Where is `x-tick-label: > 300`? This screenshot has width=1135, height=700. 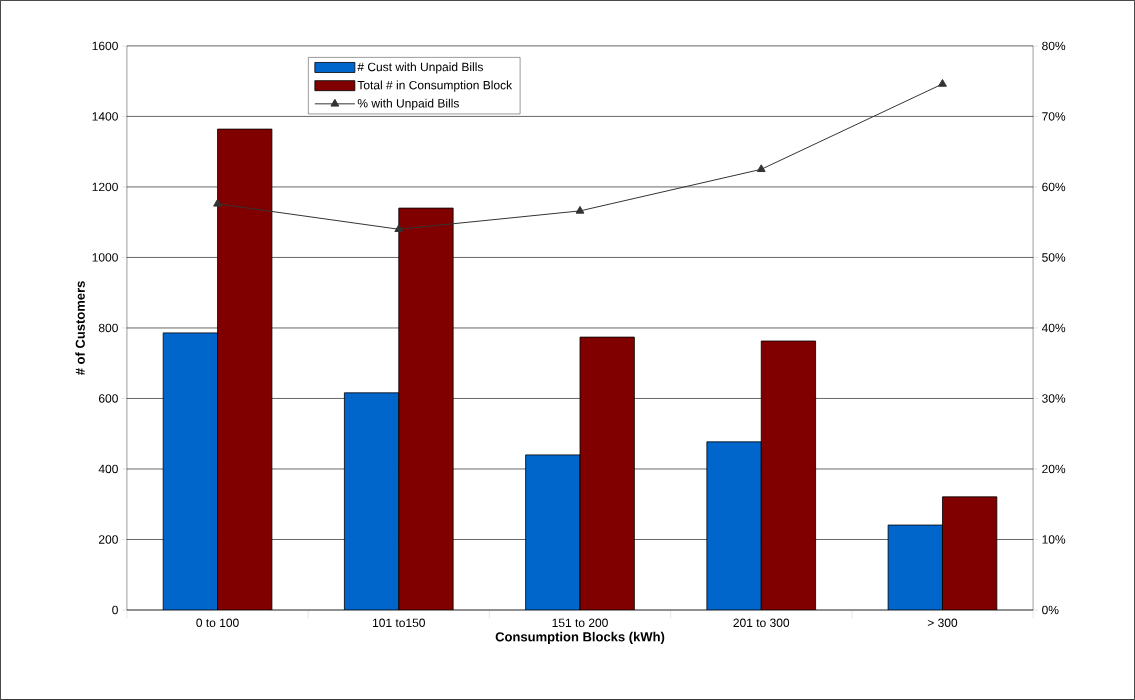 x-tick-label: > 300 is located at coordinates (942, 623).